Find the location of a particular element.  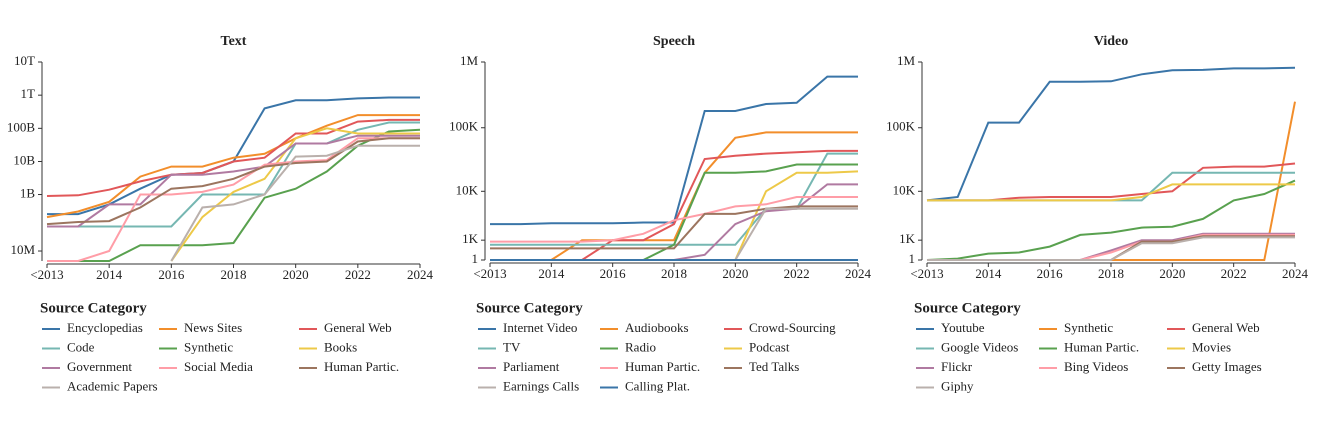

legend-label: Encyclopedias is located at coordinates (105, 327).